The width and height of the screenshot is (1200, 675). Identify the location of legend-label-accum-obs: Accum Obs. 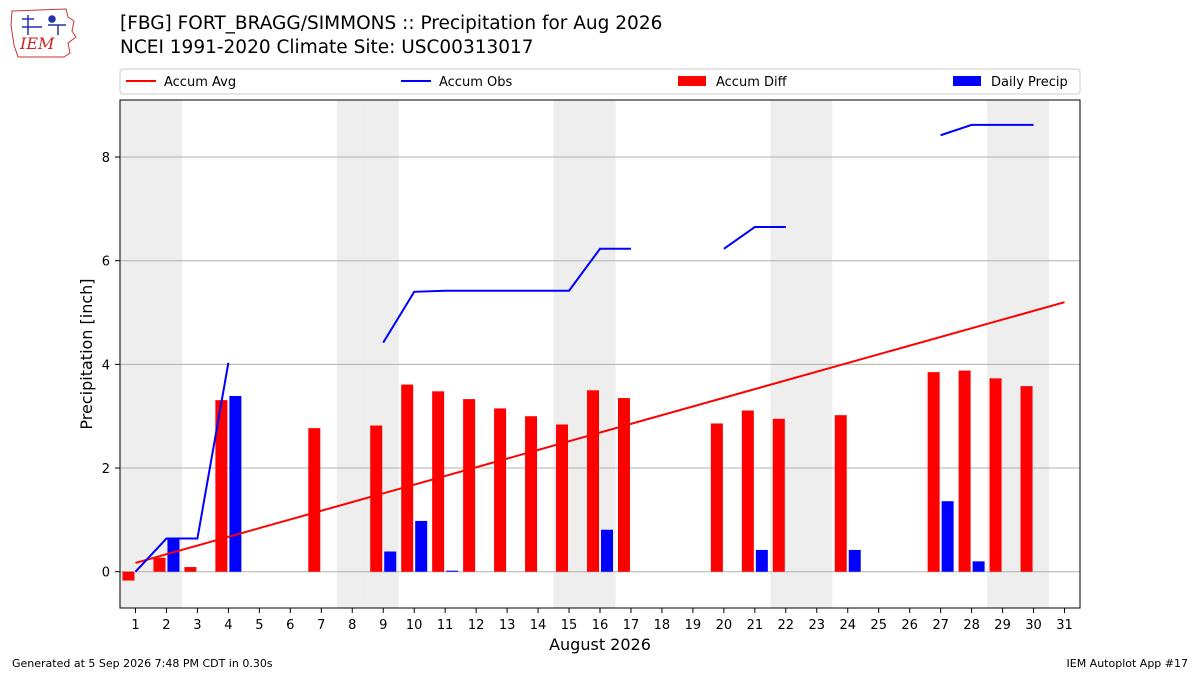
(475, 82).